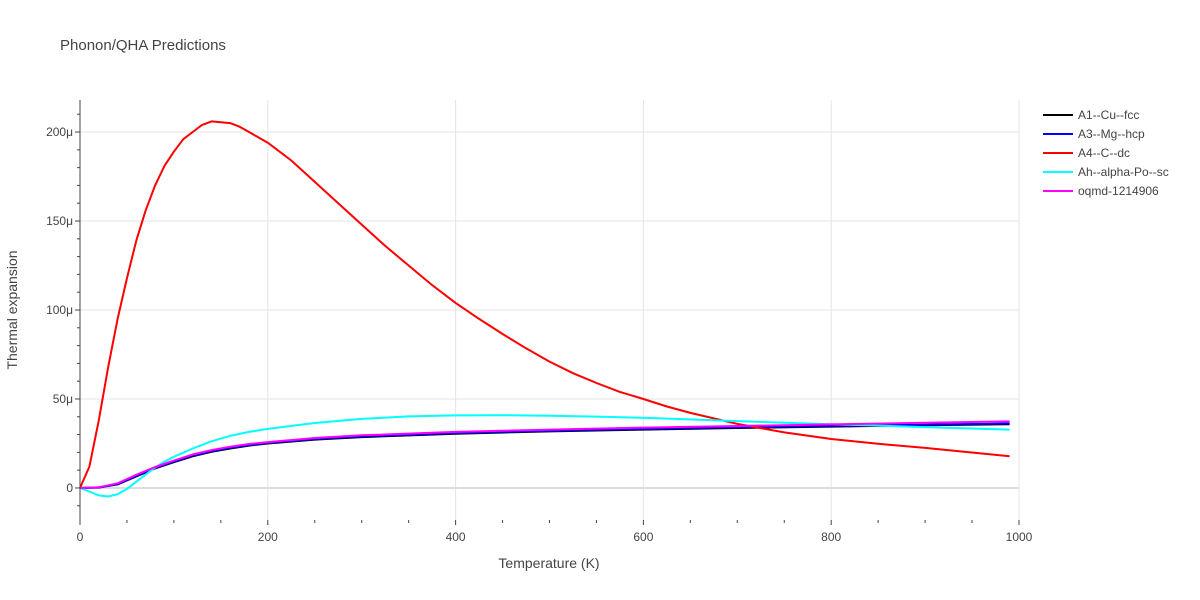 The width and height of the screenshot is (1200, 600). I want to click on series-line-Ah--alpha-Po--sc, so click(544, 456).